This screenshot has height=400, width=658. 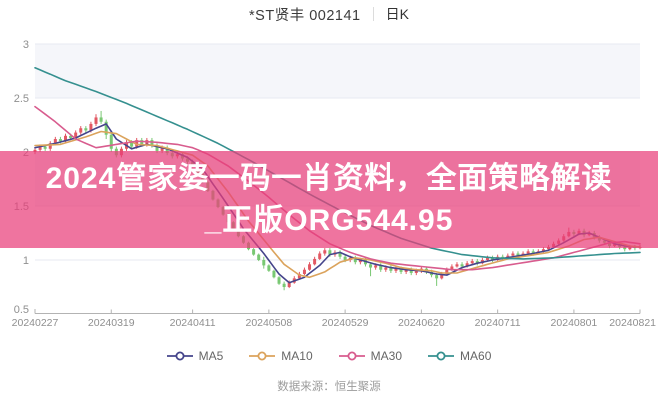 What do you see at coordinates (476, 356) in the screenshot?
I see `legend-label-ma60: MA60` at bounding box center [476, 356].